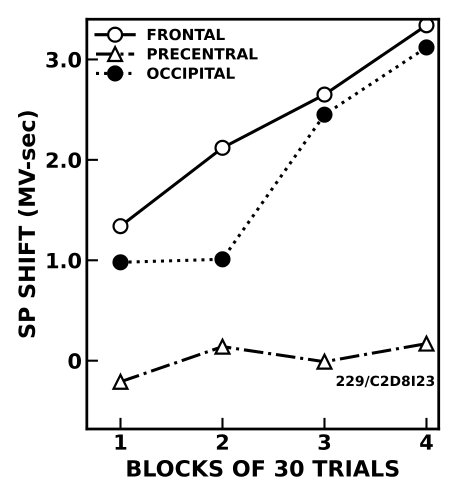  I want to click on legend-label: FRONTAL, so click(186, 34).